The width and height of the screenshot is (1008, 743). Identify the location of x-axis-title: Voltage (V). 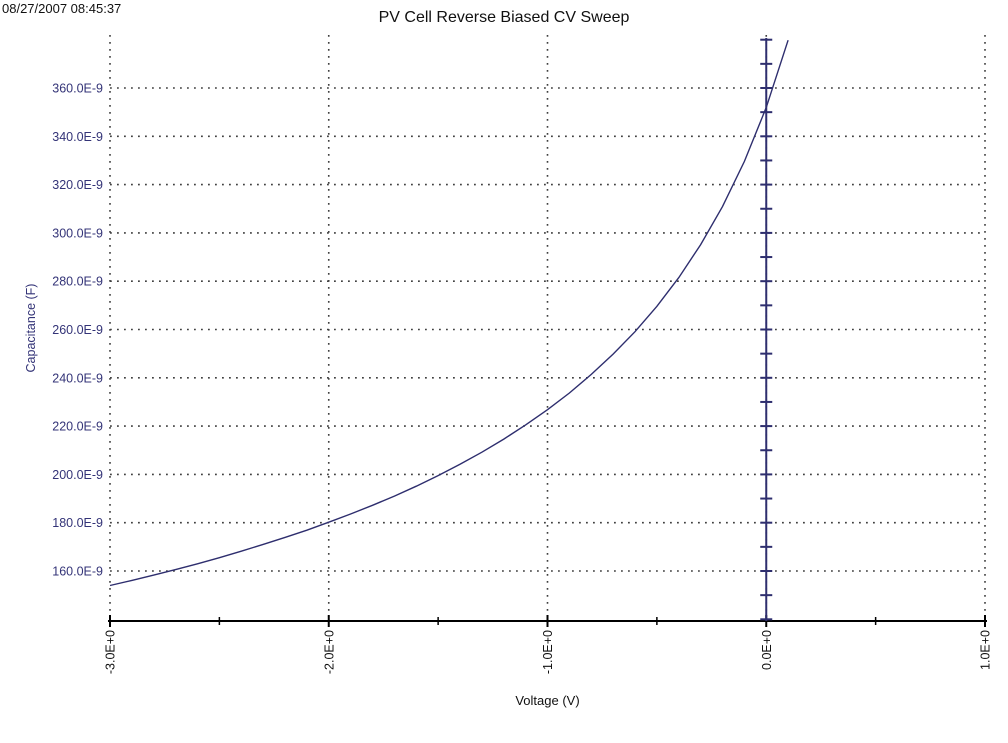
(547, 700).